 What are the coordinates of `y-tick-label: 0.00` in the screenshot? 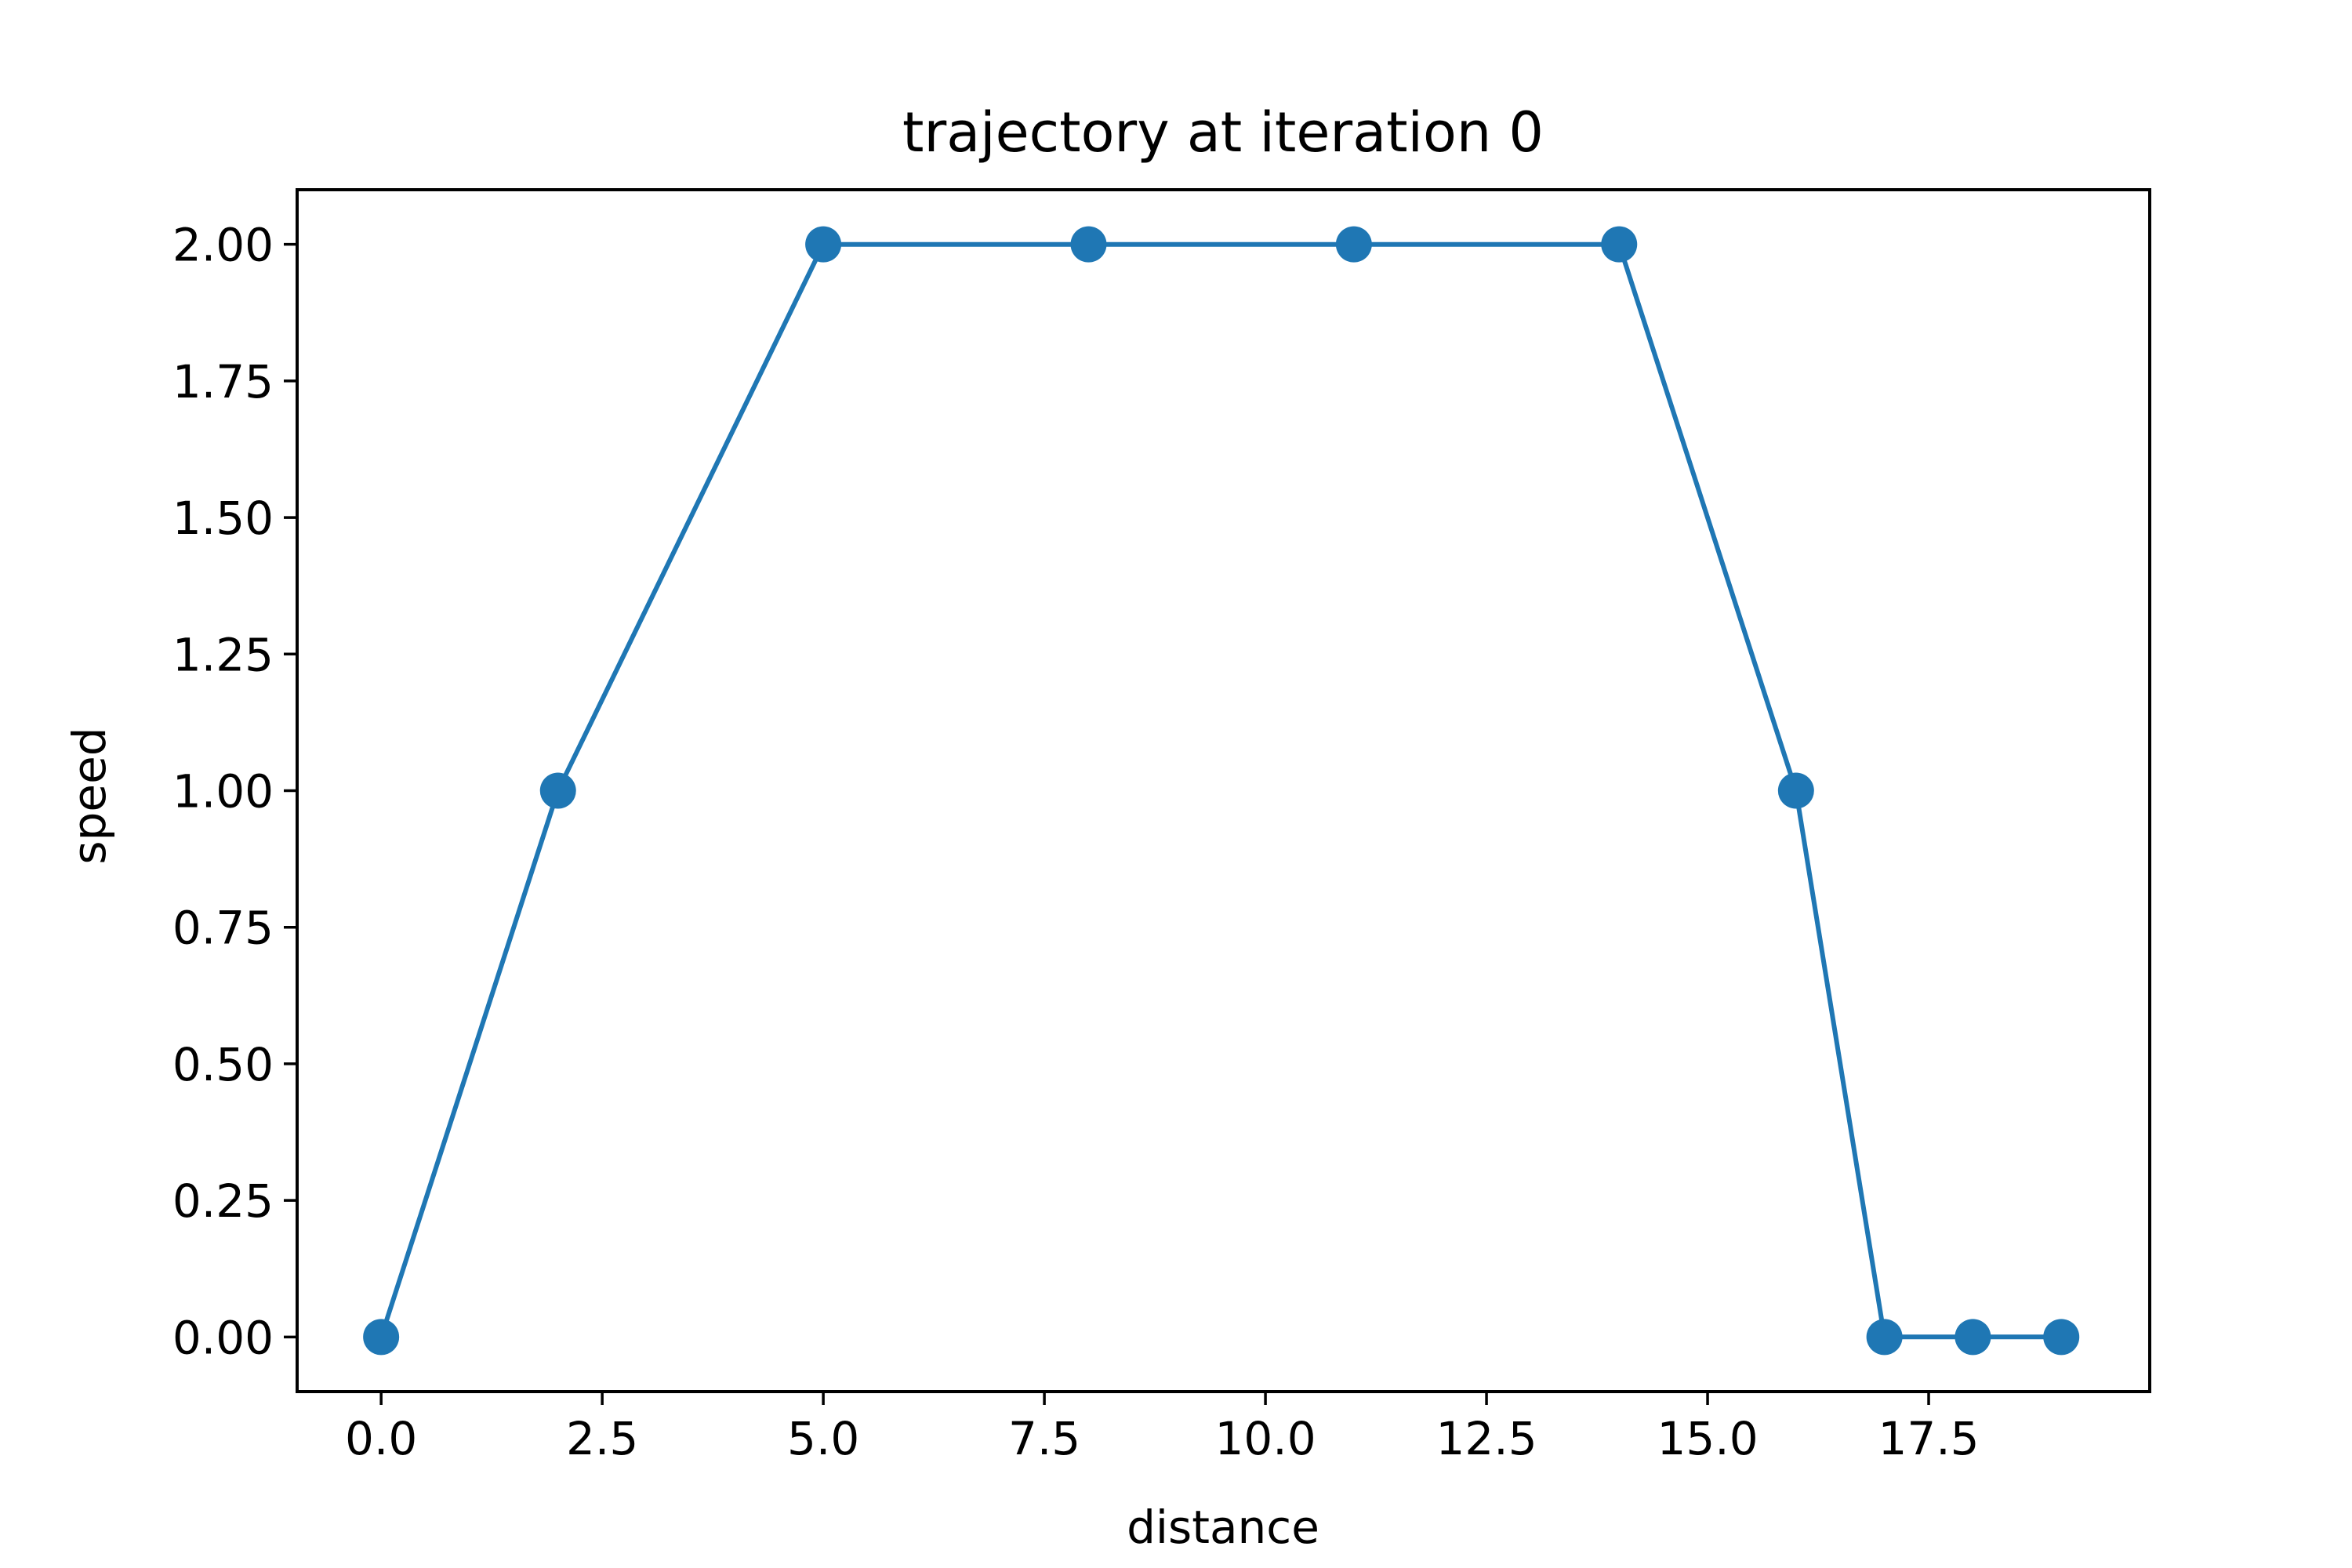 It's located at (223, 1337).